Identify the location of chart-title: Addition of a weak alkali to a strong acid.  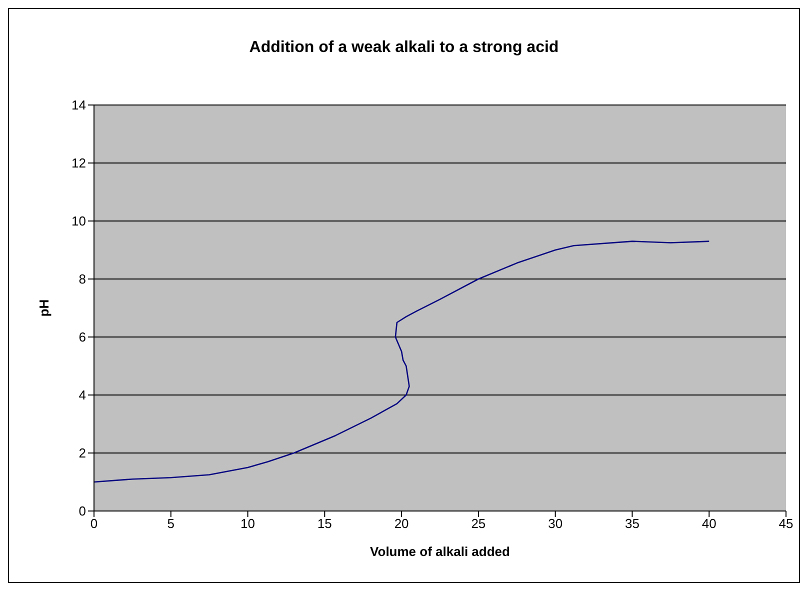
(404, 48).